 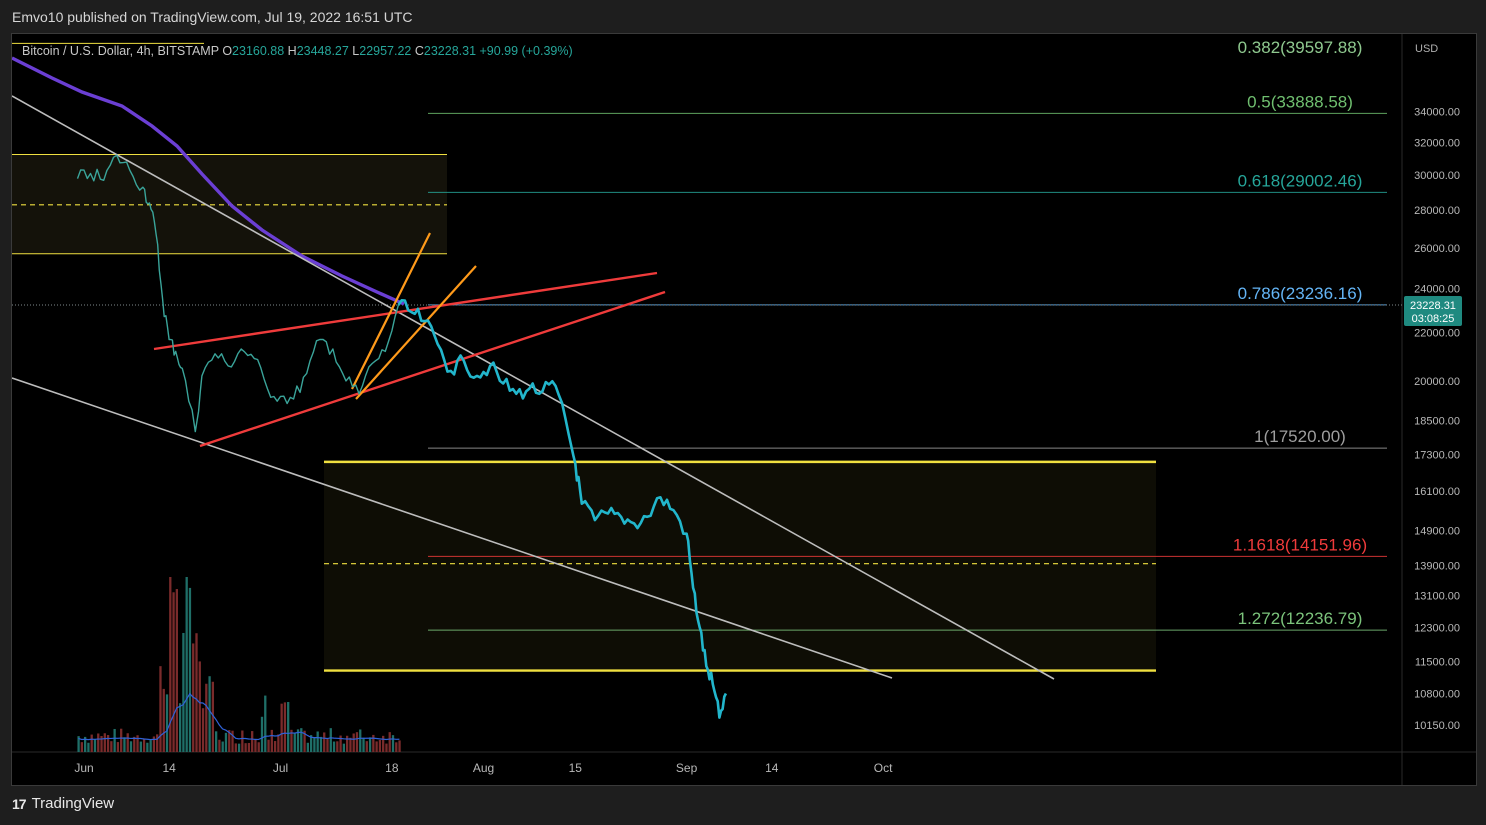 I want to click on wedge-upper-line, so click(x=405, y=311).